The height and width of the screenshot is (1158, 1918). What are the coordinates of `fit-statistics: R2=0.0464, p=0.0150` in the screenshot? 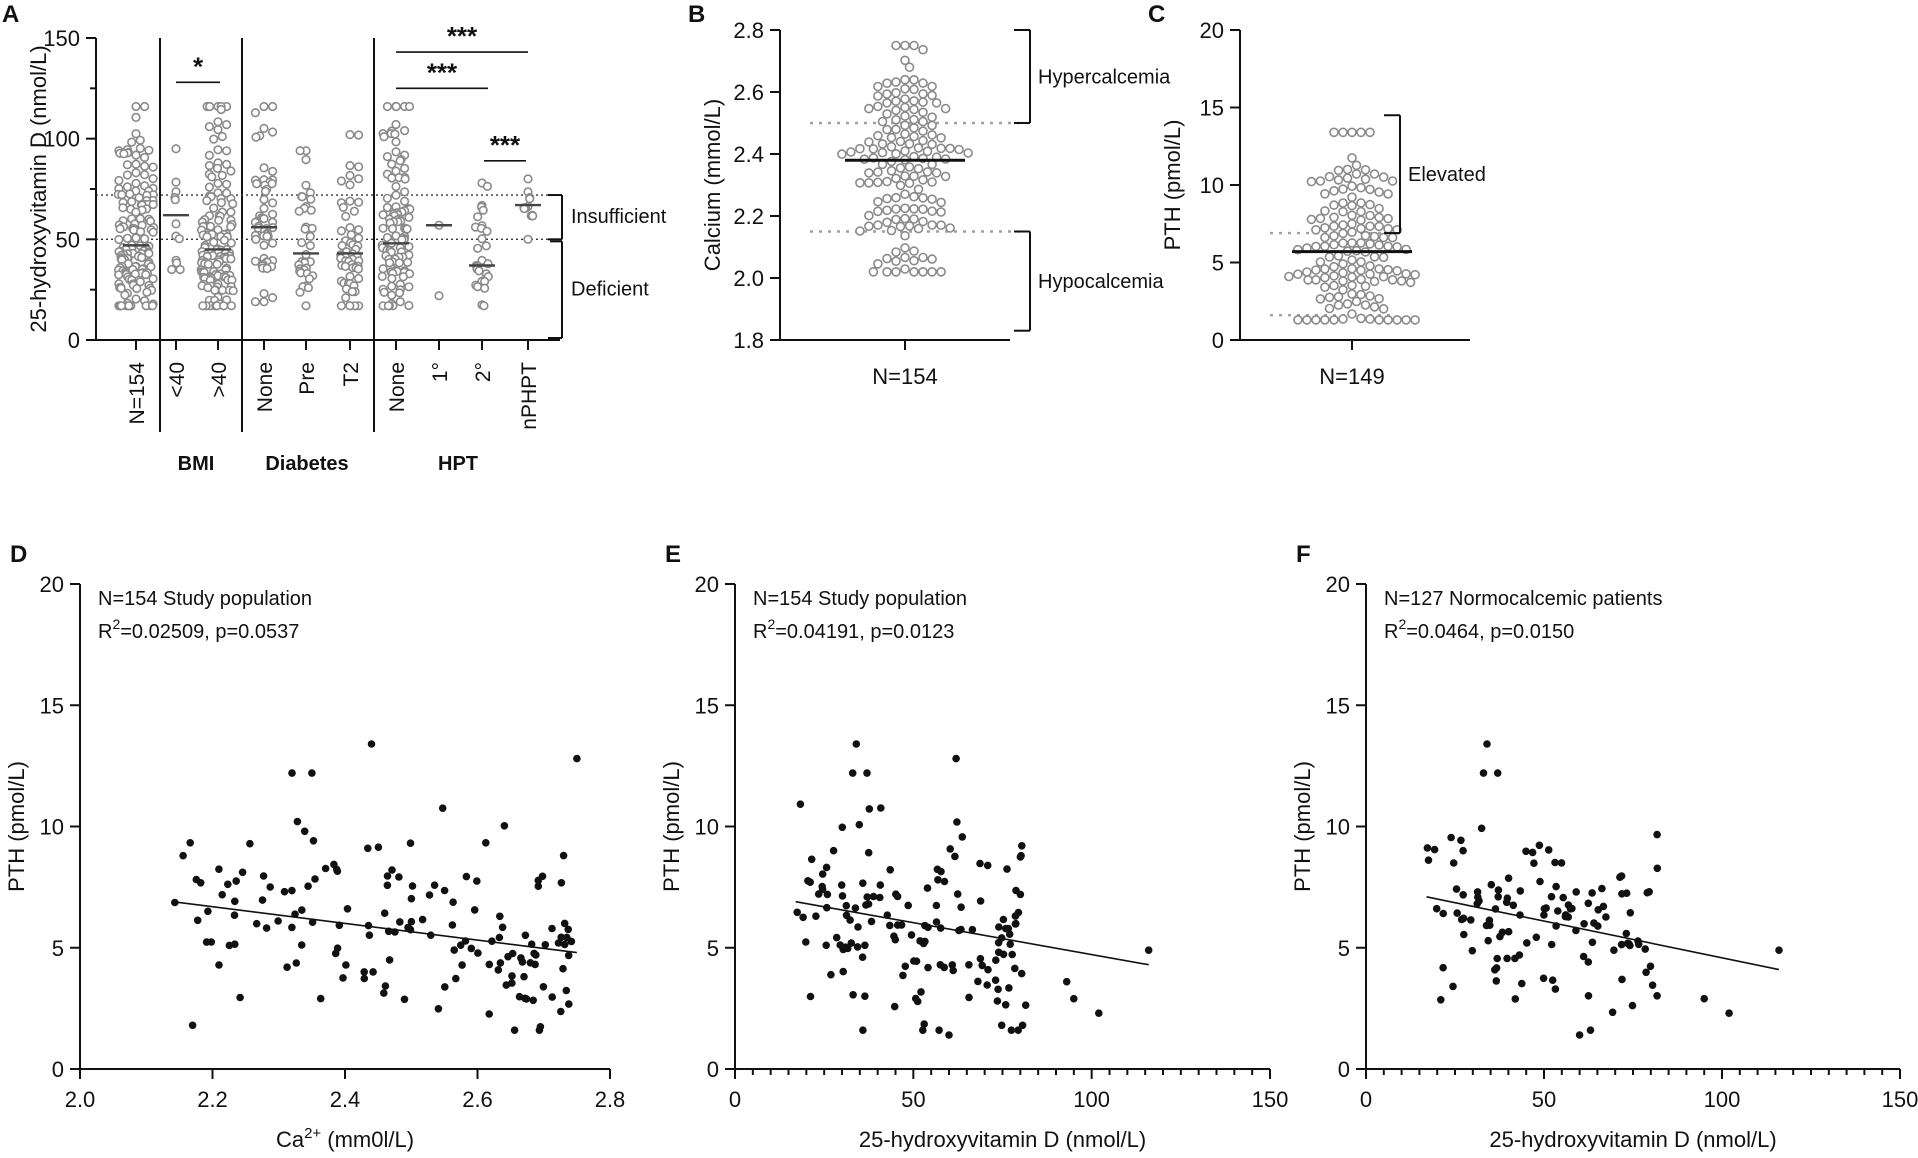 It's located at (1479, 629).